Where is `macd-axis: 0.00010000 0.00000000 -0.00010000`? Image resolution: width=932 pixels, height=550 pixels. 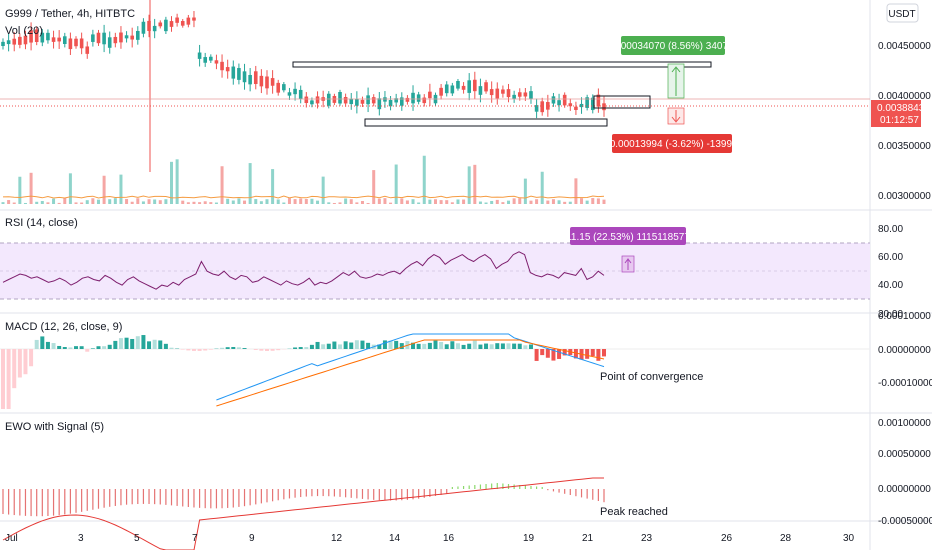
macd-axis: 0.00010000 0.00000000 -0.00010000 is located at coordinates (905, 350).